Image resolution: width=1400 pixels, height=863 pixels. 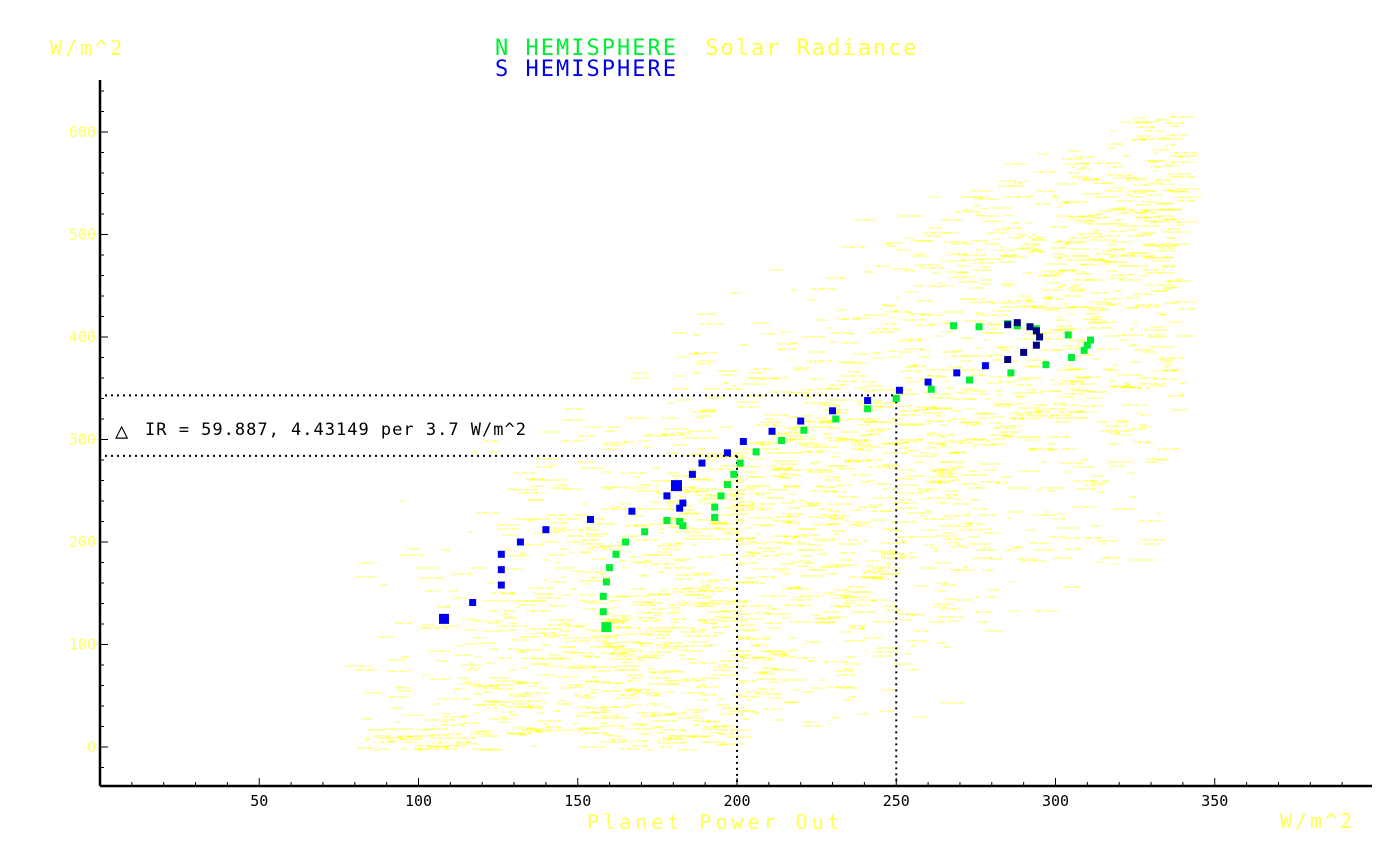 I want to click on x-tick-label: 350, so click(x=1214, y=801).